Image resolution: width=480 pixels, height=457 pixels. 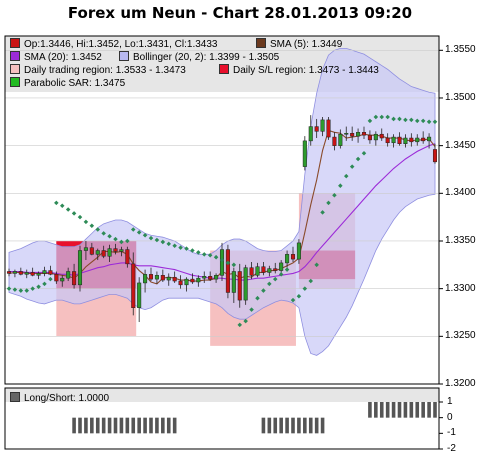 What do you see at coordinates (460, 50) in the screenshot?
I see `y-tick-label: 1.3550` at bounding box center [460, 50].